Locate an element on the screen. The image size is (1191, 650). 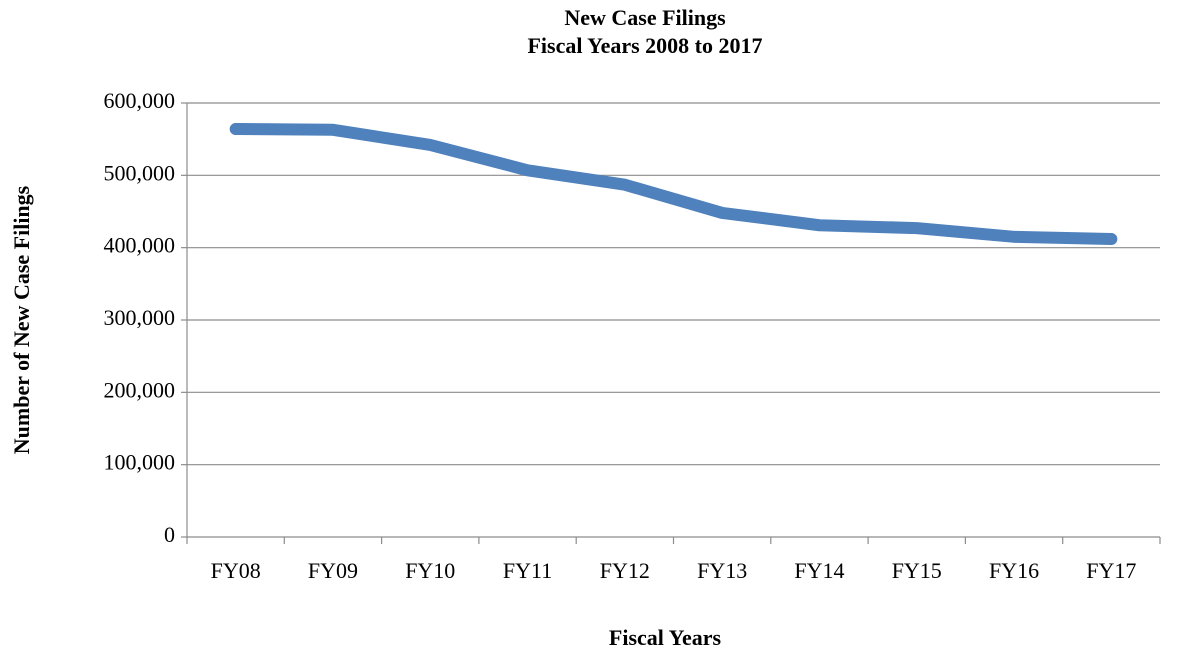
y-tick-label: 400,000 is located at coordinates (140, 245).